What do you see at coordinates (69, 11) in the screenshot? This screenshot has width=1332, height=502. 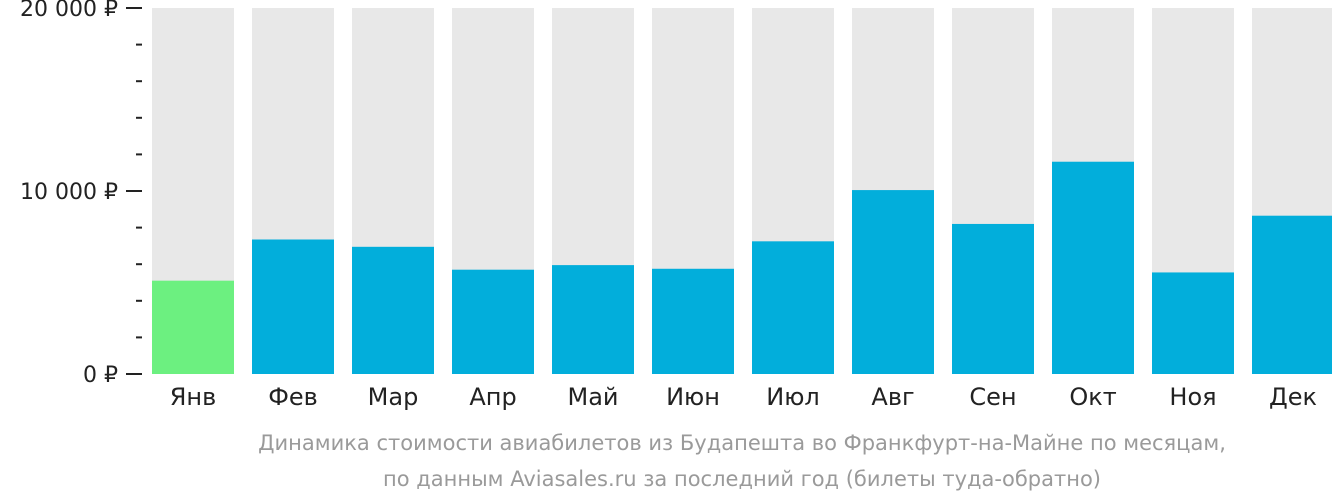 I see `y-tick-label: 20 000 ₽` at bounding box center [69, 11].